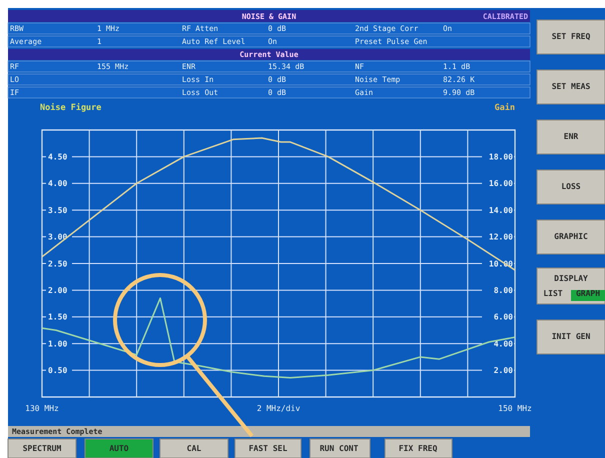  Describe the element at coordinates (571, 278) in the screenshot. I see `text: DISPLAY` at that location.